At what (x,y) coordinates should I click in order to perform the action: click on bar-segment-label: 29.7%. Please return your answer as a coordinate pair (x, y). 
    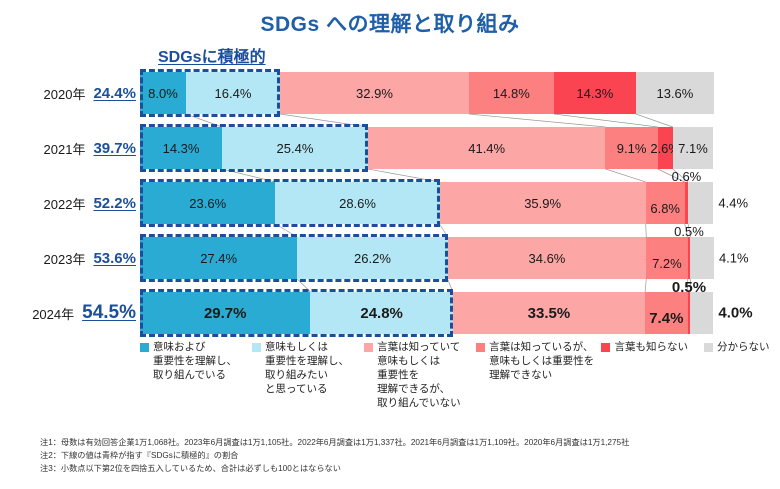
    Looking at the image, I should click on (225, 313).